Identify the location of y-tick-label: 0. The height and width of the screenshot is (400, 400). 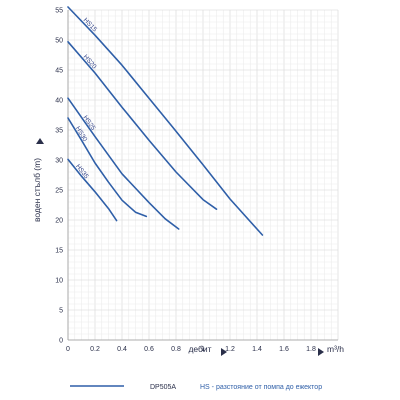
(61, 341).